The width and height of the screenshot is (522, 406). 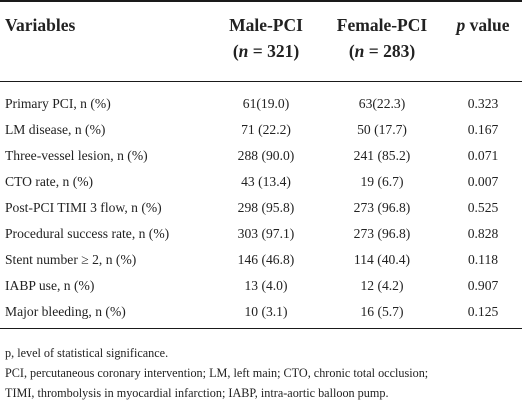 I want to click on cell-variable: Stent number ≥ 2, n (%), so click(x=71, y=259).